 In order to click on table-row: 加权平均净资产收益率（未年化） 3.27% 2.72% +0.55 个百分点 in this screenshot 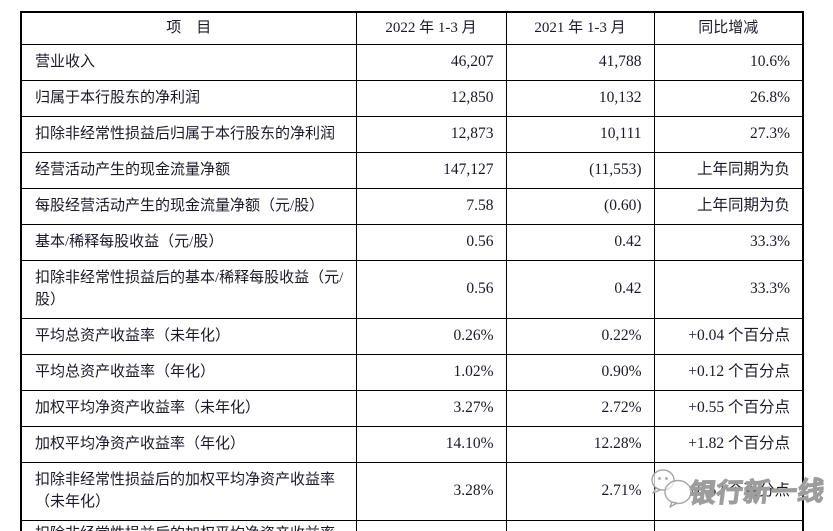, I will do `click(412, 408)`.